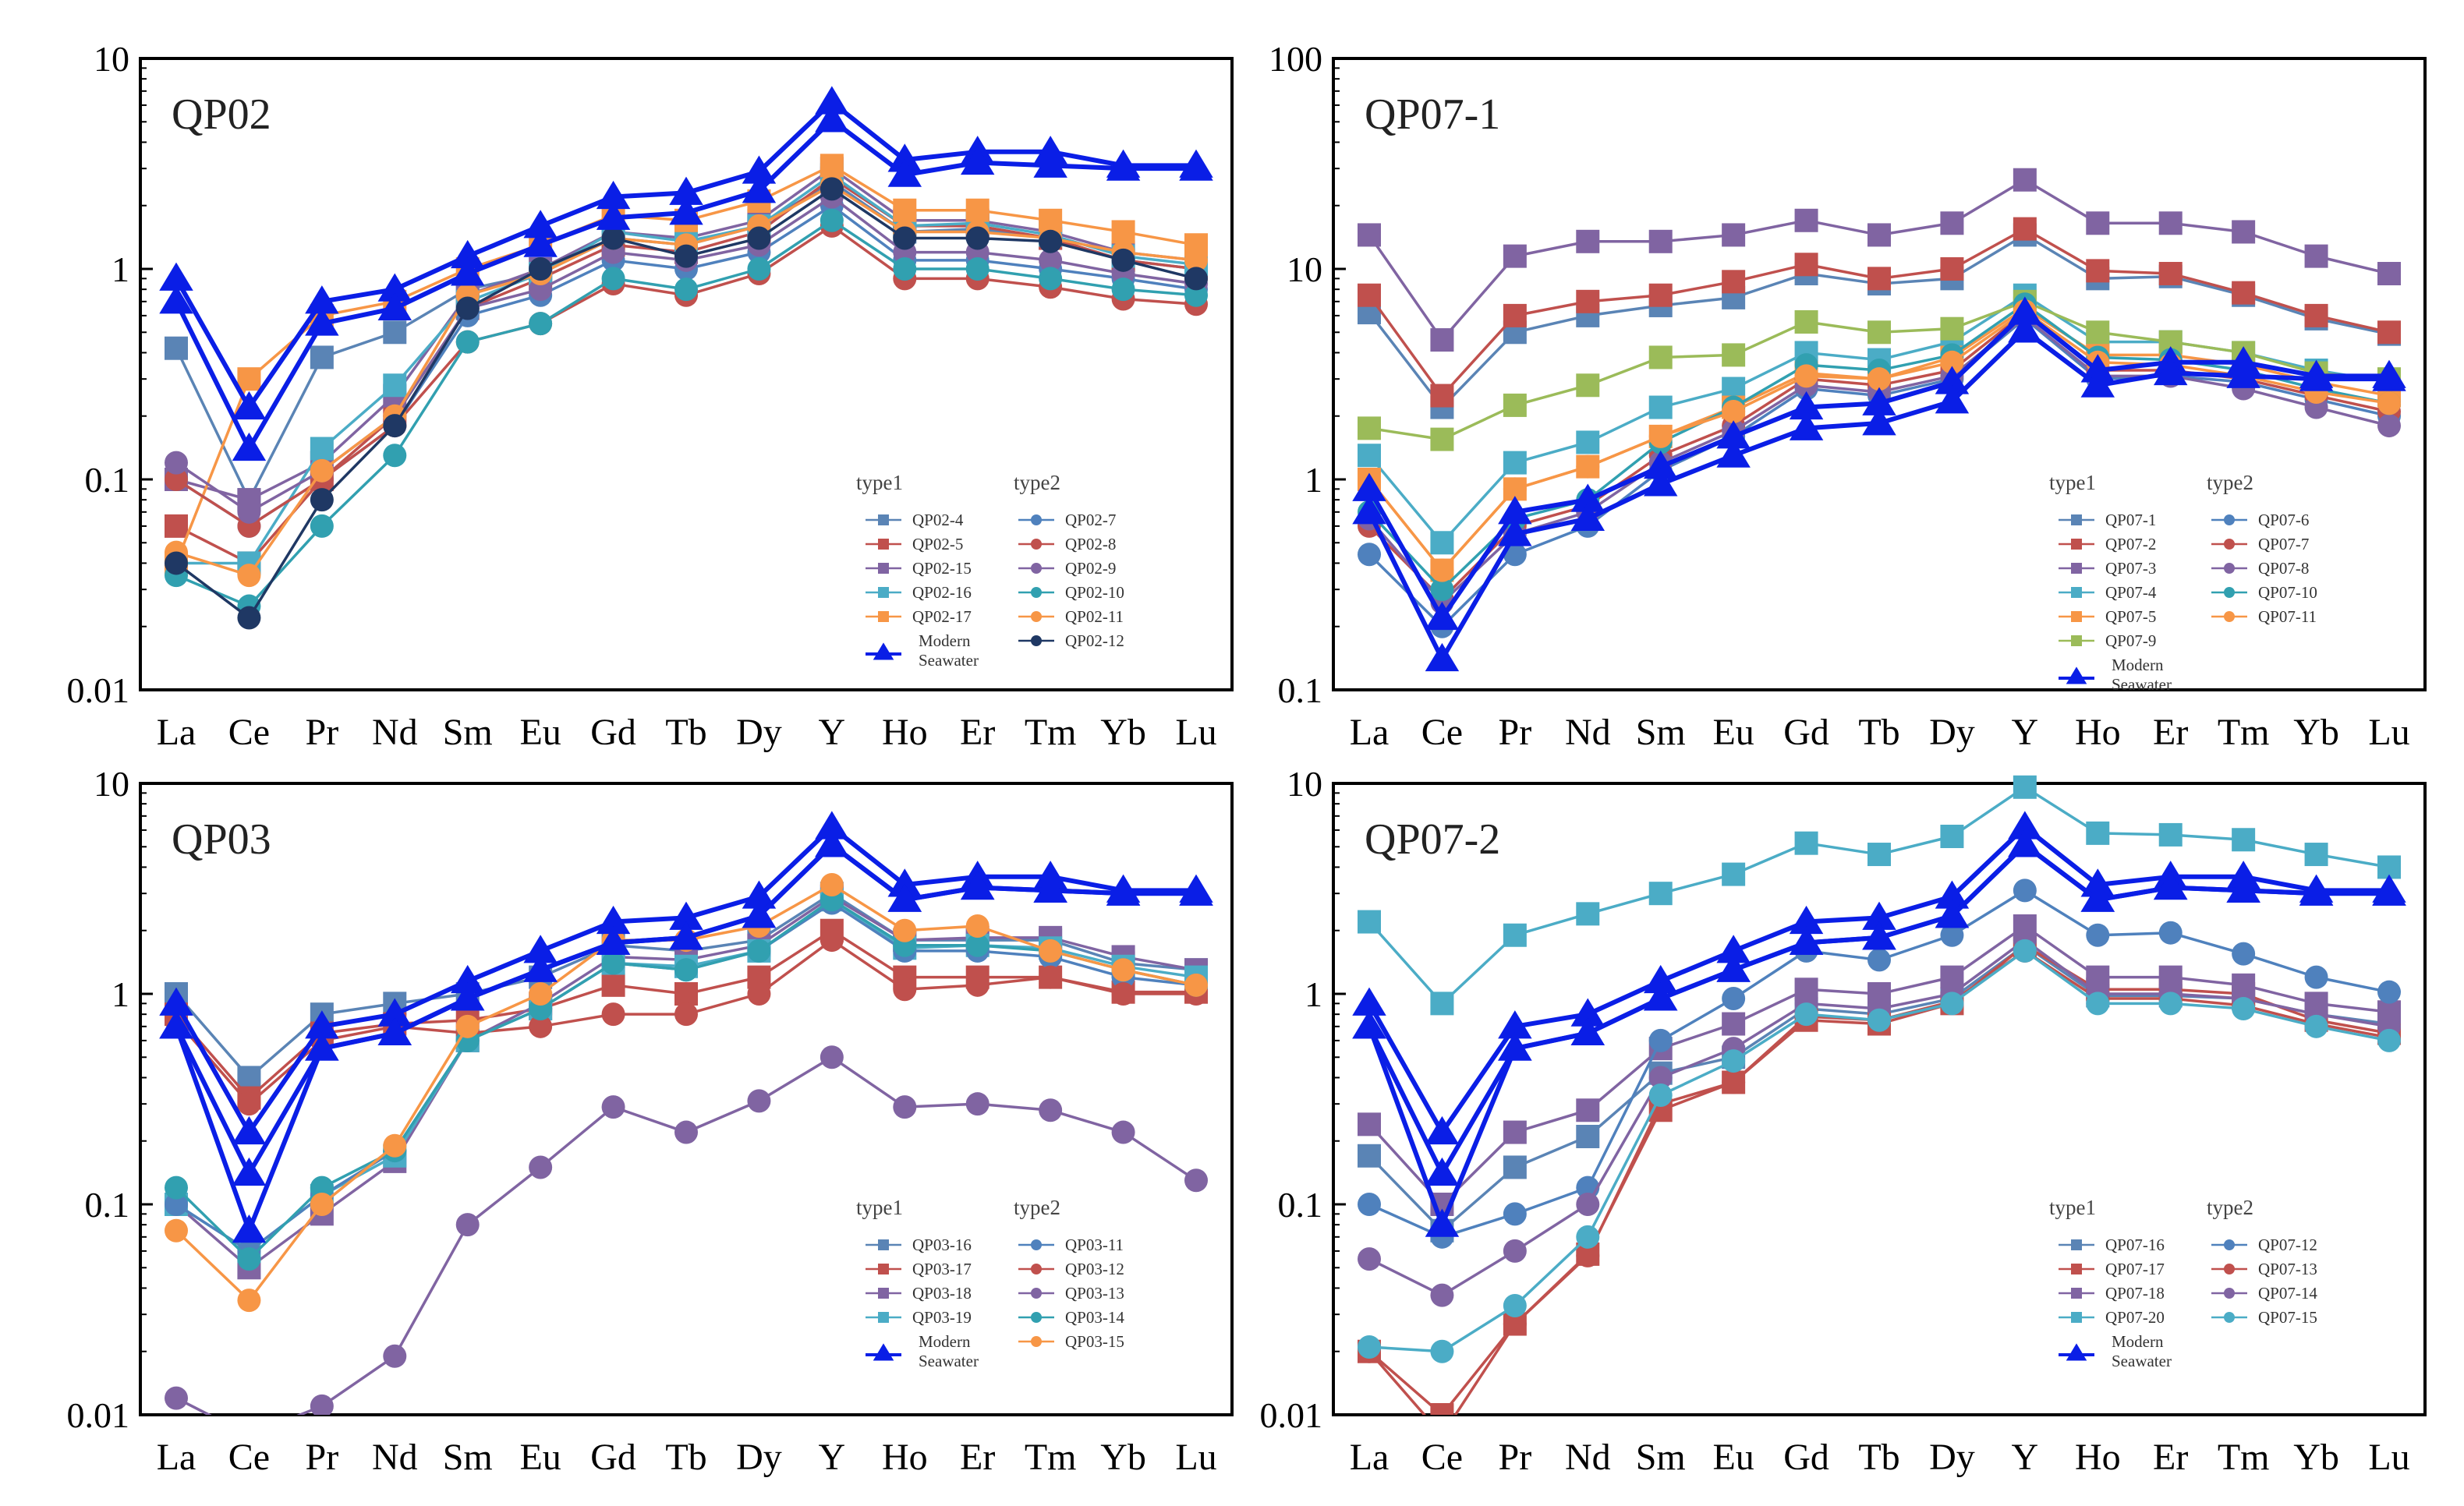  What do you see at coordinates (2316, 1457) in the screenshot?
I see `x-tick-label: Yb` at bounding box center [2316, 1457].